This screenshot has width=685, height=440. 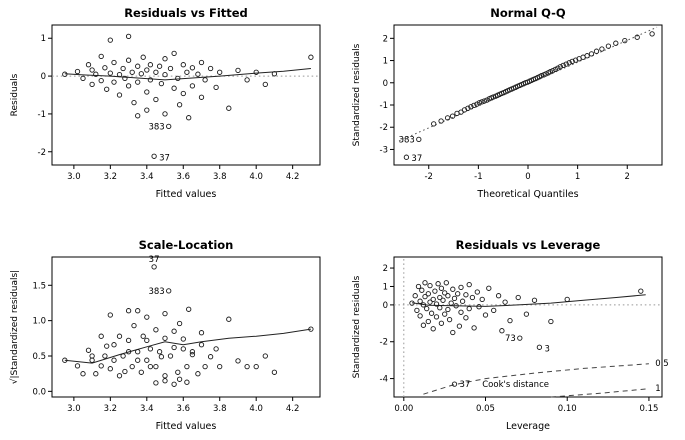 I want to click on x-tick-label: 3.4, so click(x=147, y=409).